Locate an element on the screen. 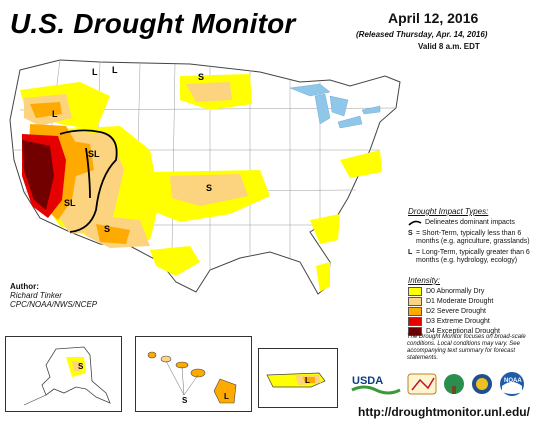  author-block: Author: Richard Tinker CPC/NOAA/NWS/NCEP is located at coordinates (53, 295).